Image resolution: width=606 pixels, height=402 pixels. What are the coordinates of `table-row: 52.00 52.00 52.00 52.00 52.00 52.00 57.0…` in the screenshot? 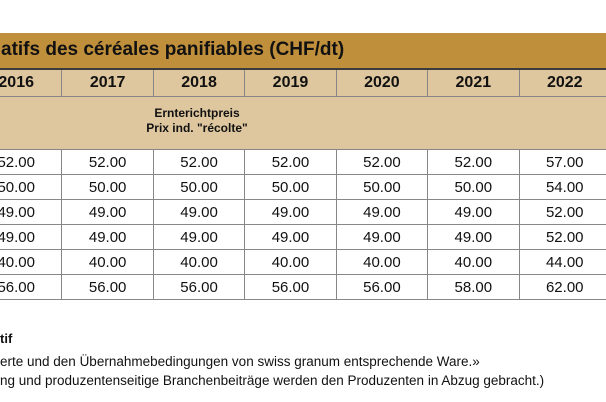 It's located at (303, 162).